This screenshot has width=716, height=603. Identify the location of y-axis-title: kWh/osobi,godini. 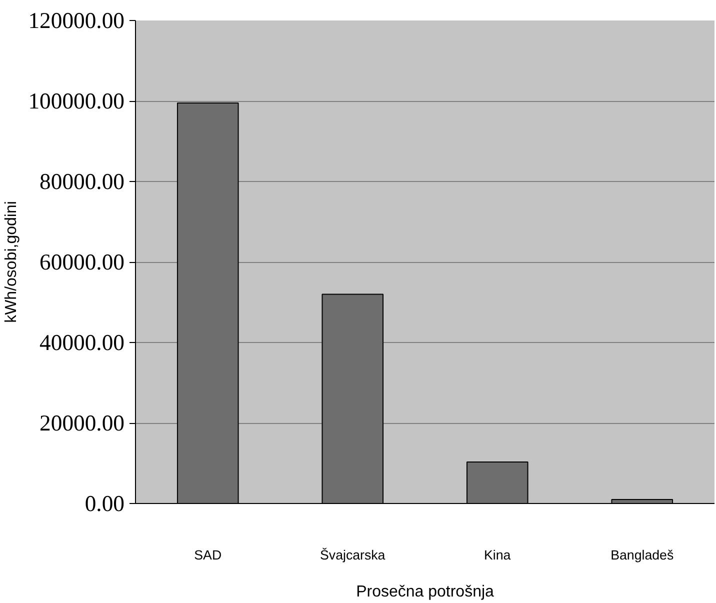
(11, 262).